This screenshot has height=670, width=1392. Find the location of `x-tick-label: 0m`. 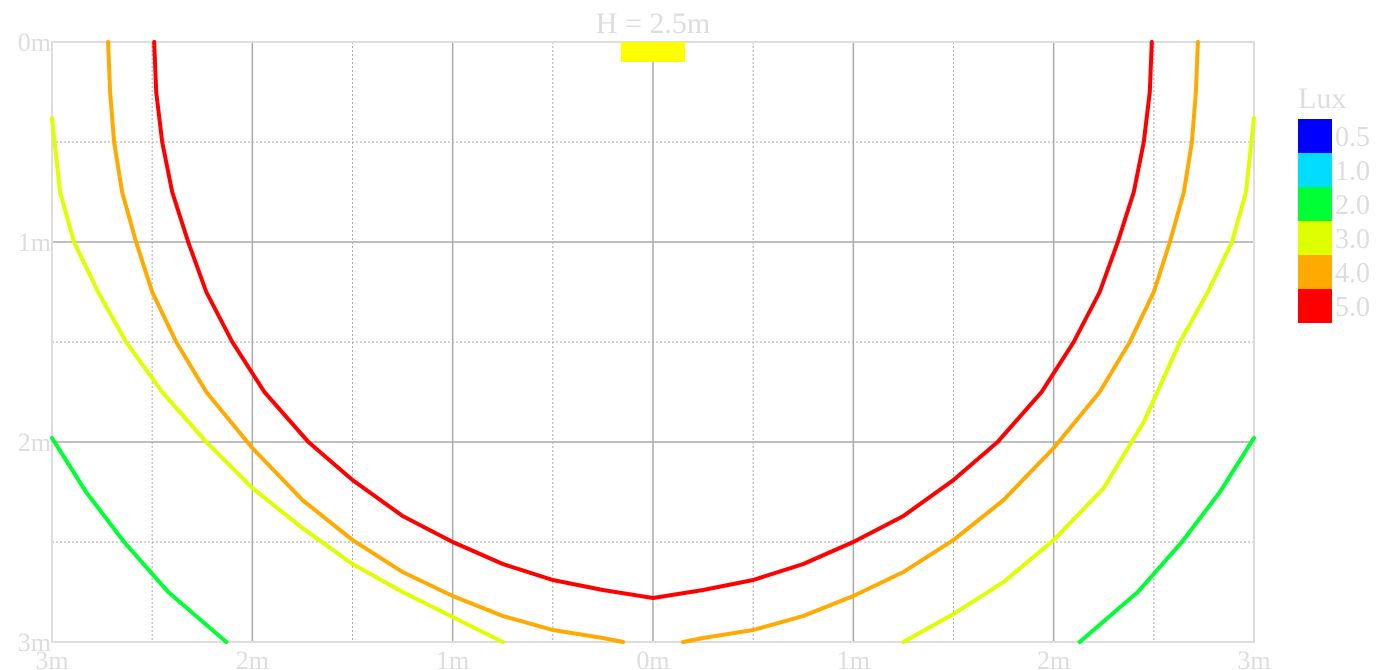

x-tick-label: 0m is located at coordinates (652, 658).